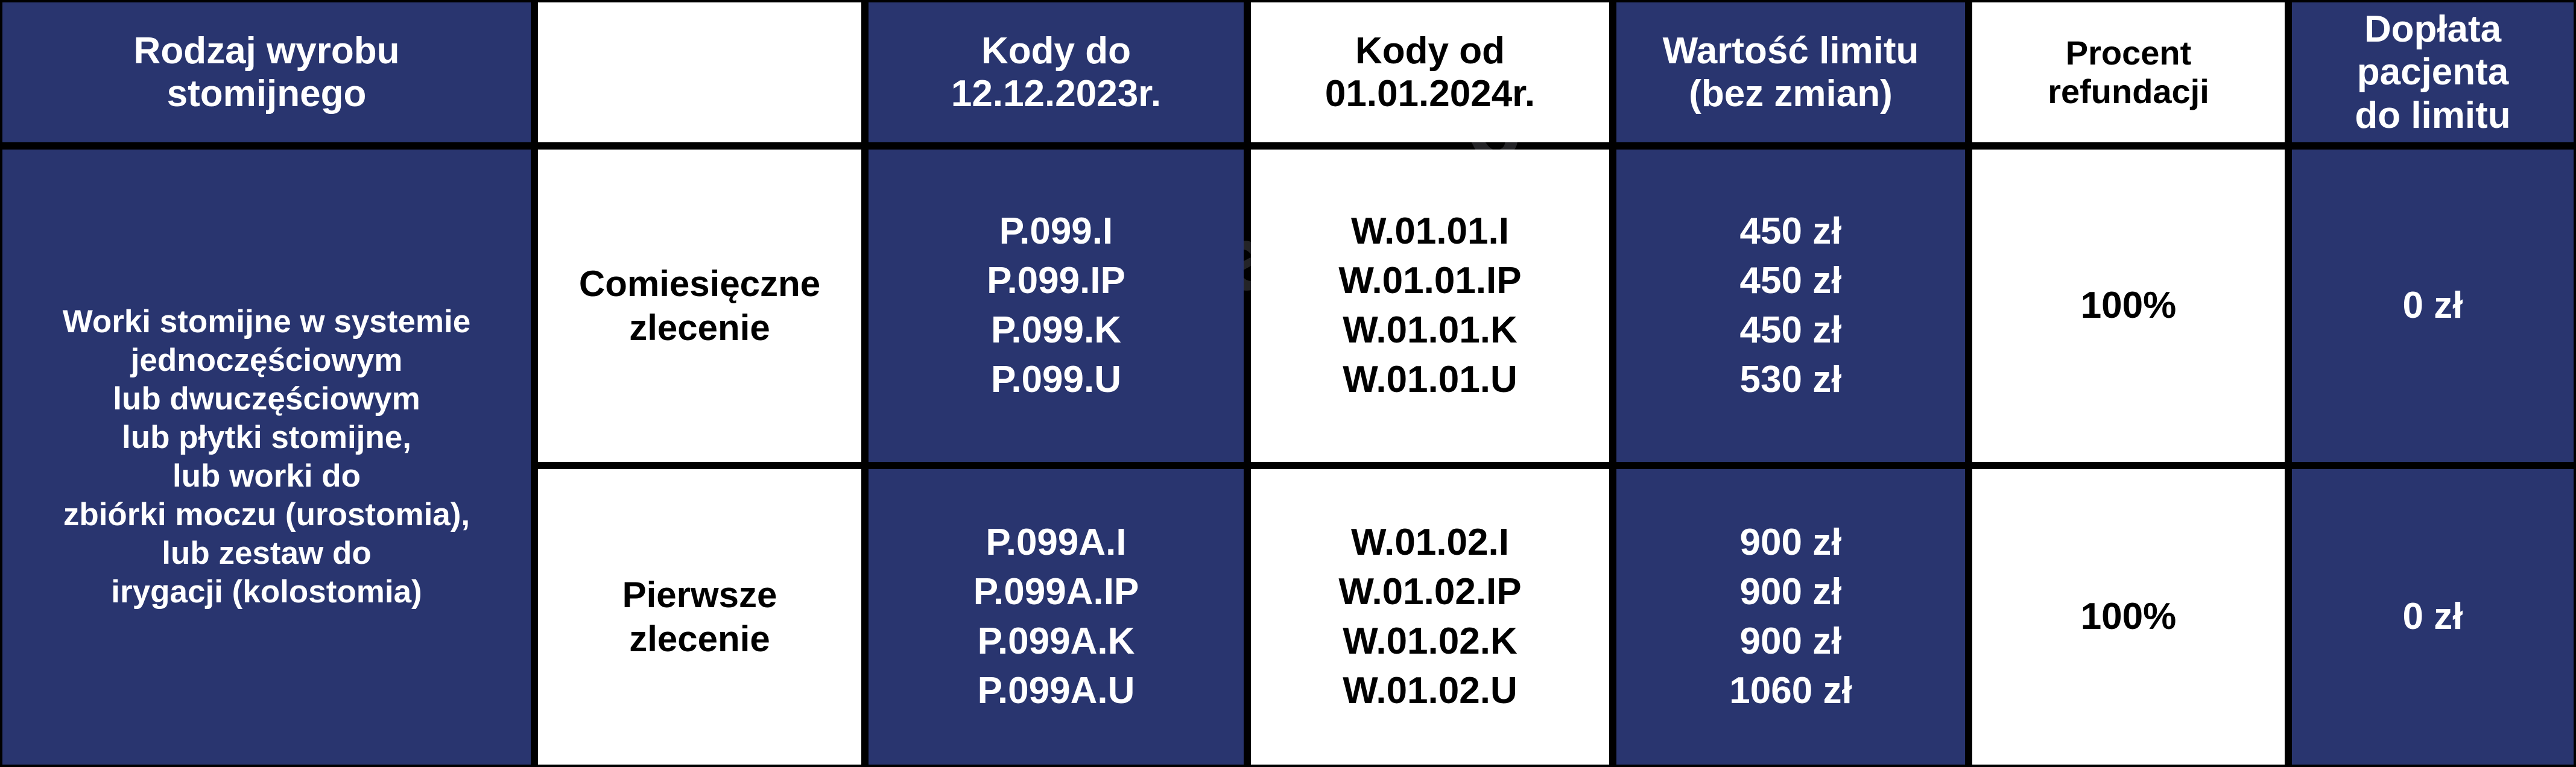  What do you see at coordinates (699, 72) in the screenshot?
I see `header-order-type` at bounding box center [699, 72].